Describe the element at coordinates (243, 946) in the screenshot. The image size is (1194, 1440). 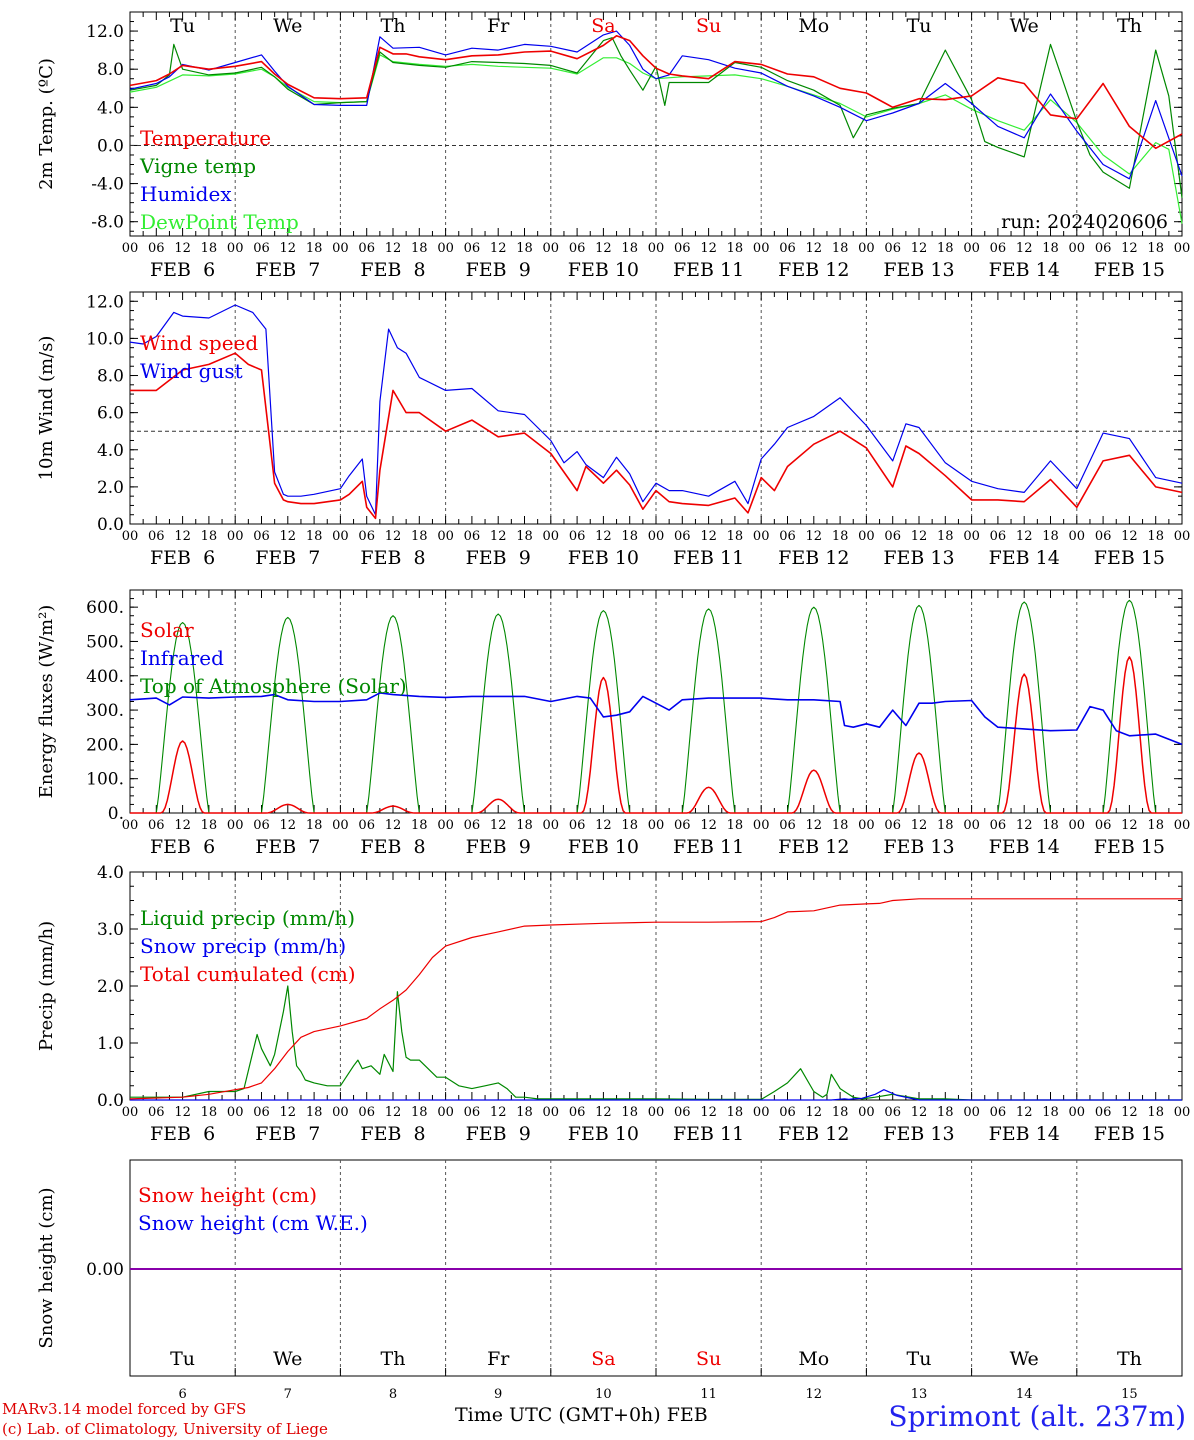
I see `legend-entry: Snow precip (mm/h)` at that location.